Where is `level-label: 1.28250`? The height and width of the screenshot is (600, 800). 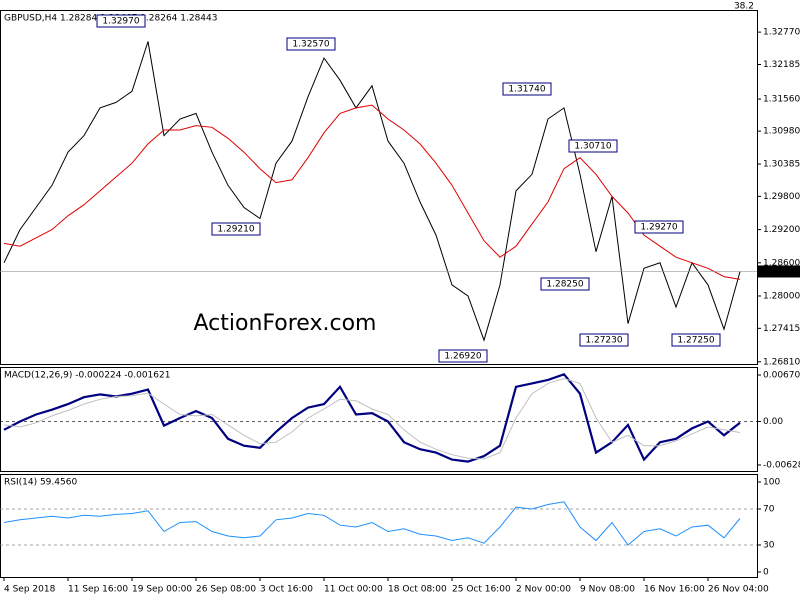 level-label: 1.28250 is located at coordinates (564, 285).